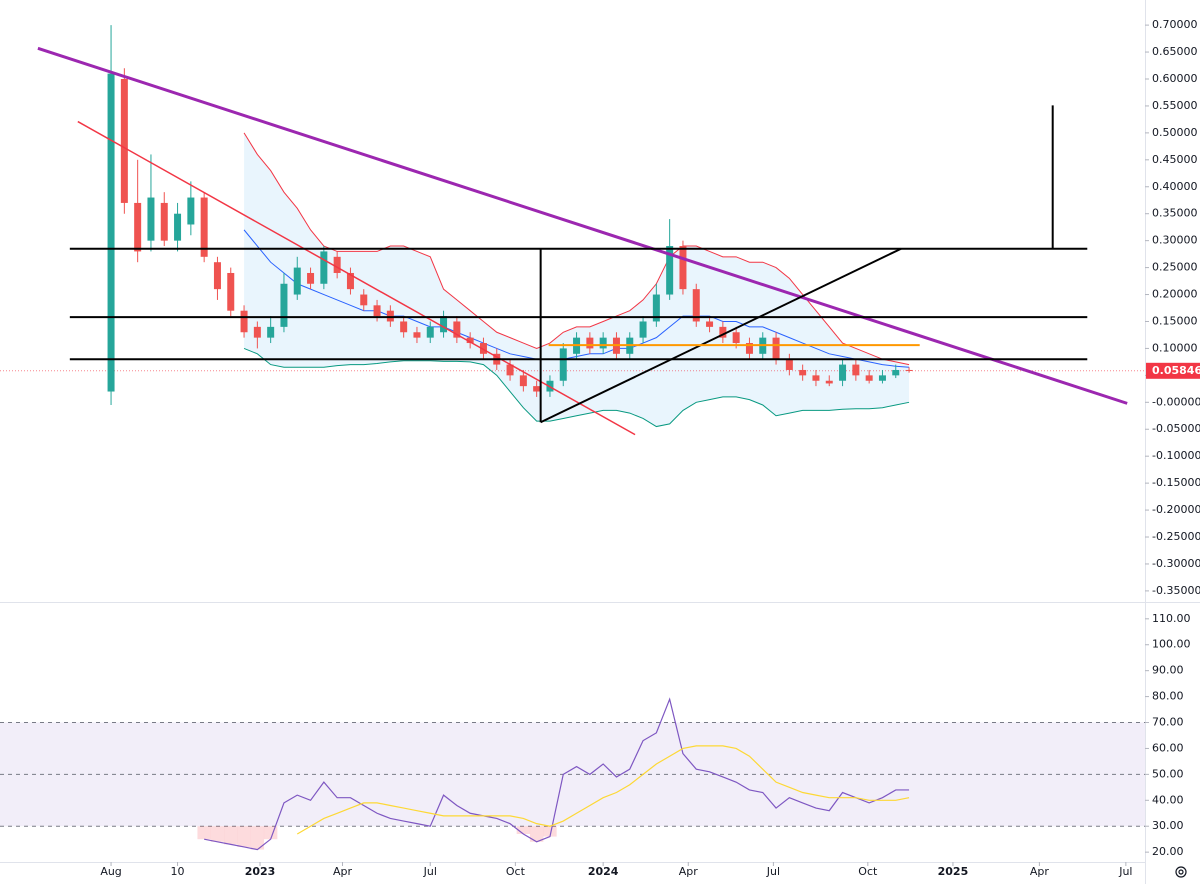 This screenshot has height=884, width=1200. Describe the element at coordinates (1168, 670) in the screenshot. I see `y-tick-label: 90.00` at that location.